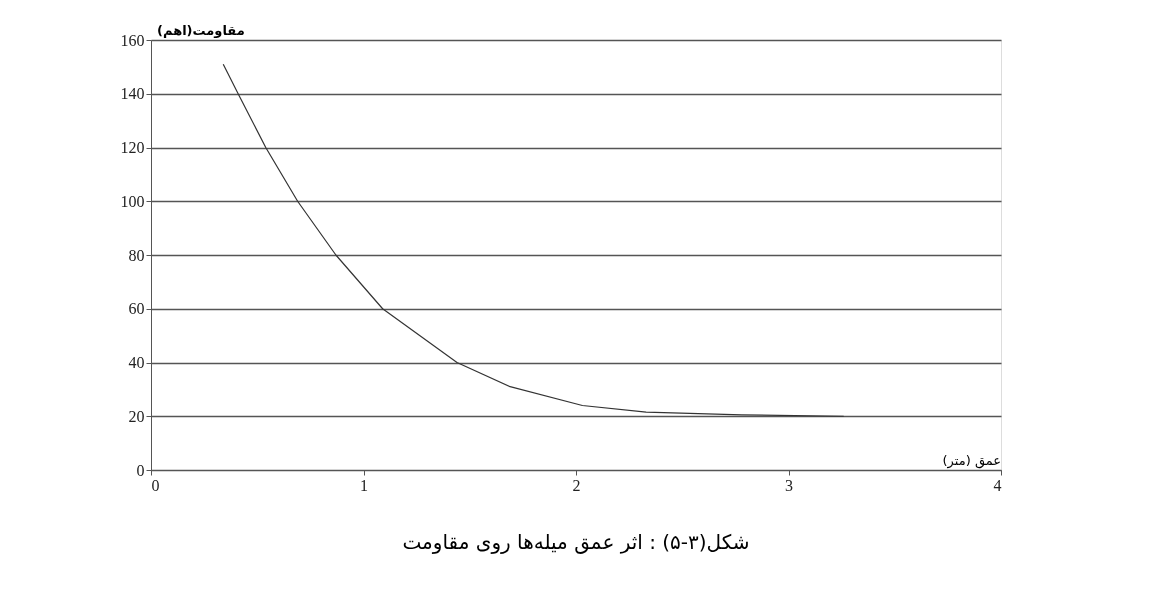 The width and height of the screenshot is (1157, 594). What do you see at coordinates (201, 30) in the screenshot?
I see `y-axis-title: مقاومت(اهم)` at bounding box center [201, 30].